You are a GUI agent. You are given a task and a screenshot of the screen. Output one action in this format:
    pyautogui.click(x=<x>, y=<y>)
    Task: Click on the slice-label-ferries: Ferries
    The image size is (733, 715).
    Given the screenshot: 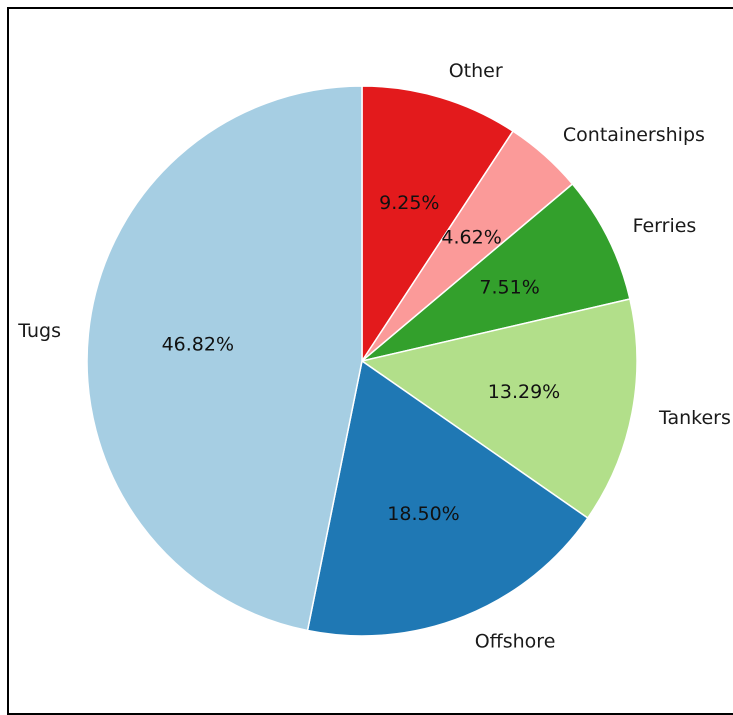 What is the action you would take?
    pyautogui.click(x=665, y=226)
    